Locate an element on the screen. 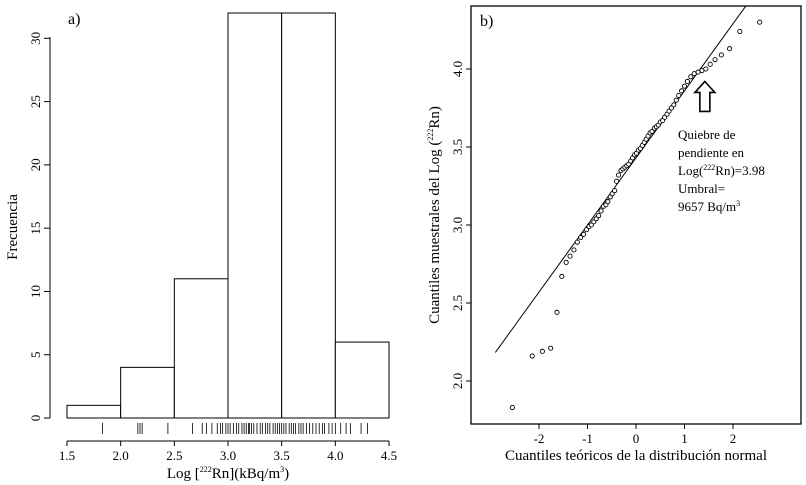 This screenshot has width=806, height=485. up-arrow-icon is located at coordinates (705, 96).